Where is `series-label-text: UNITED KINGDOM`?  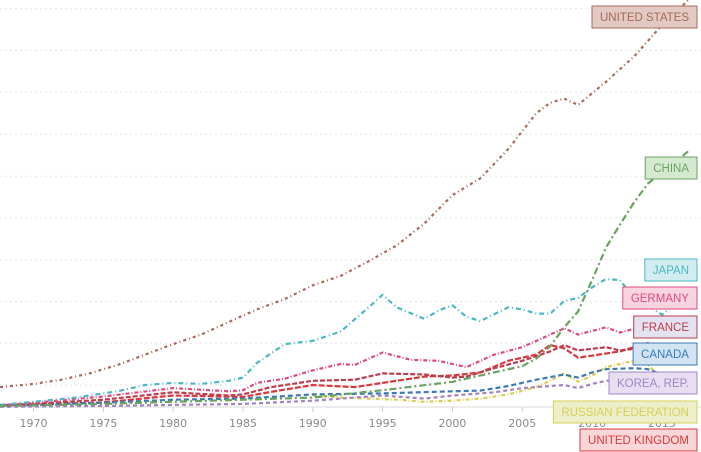
series-label-text: UNITED KINGDOM is located at coordinates (638, 441).